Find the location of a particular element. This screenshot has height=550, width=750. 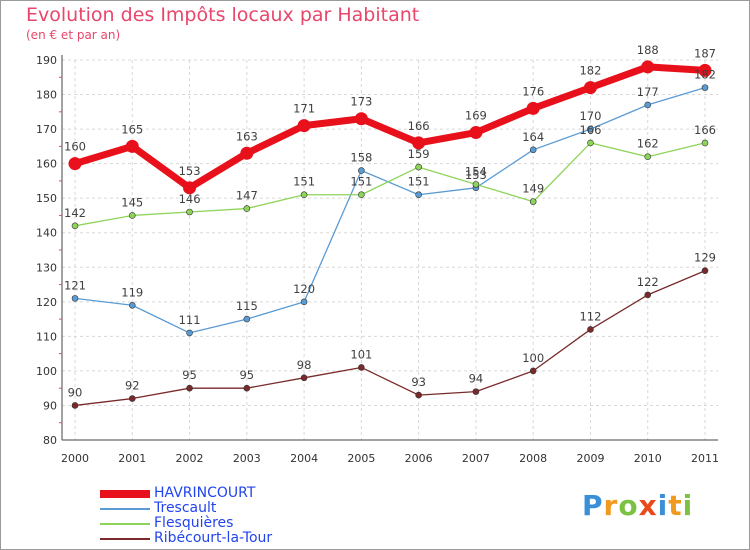

y-tick-label: 180 is located at coordinates (46, 95).